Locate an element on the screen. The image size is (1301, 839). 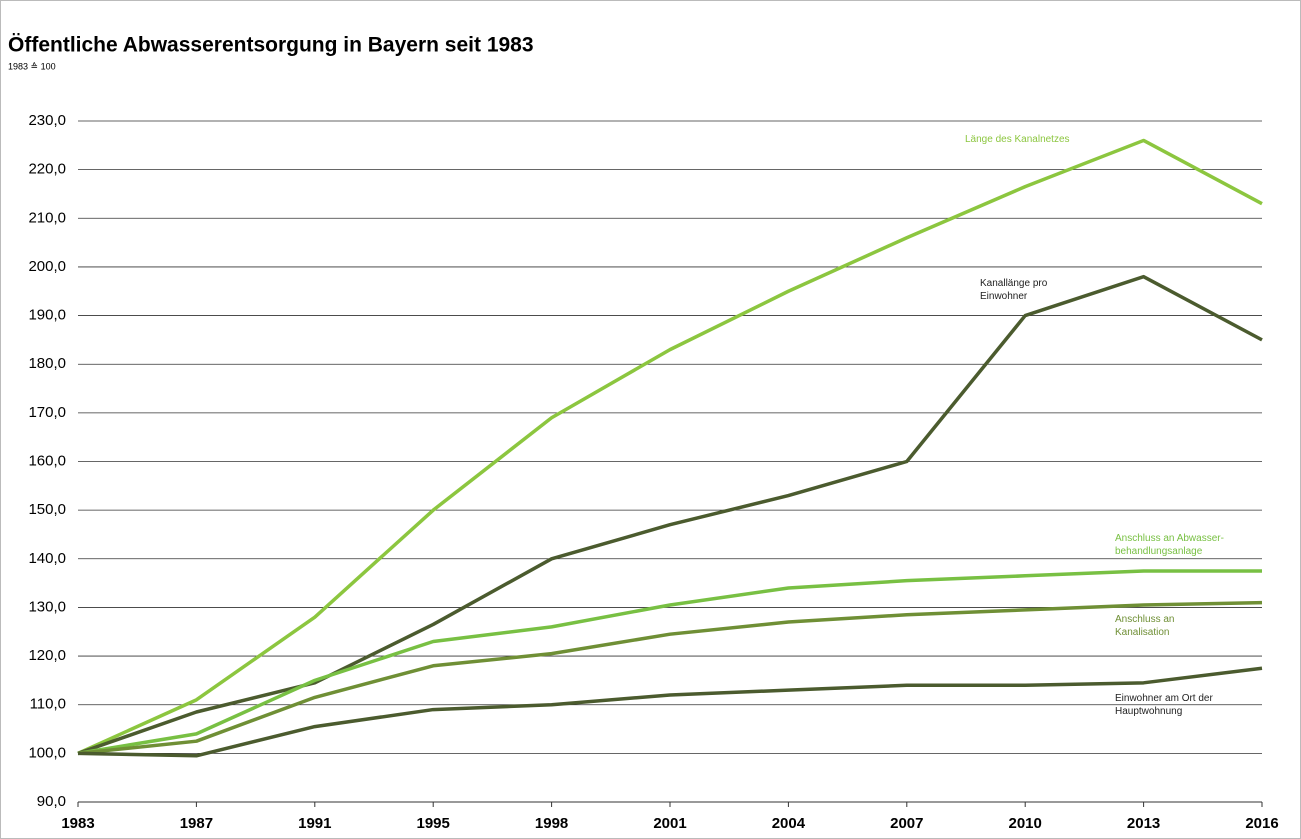
x-tick-label: 1995 is located at coordinates (433, 823).